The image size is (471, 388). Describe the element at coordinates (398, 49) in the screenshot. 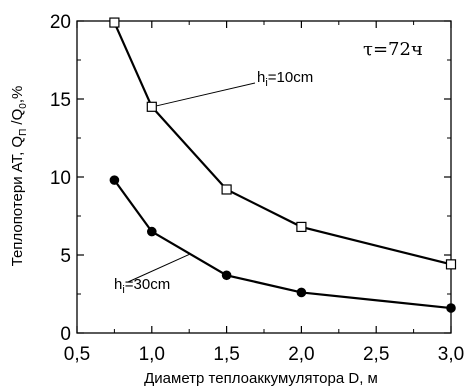

I see `tau-value: =72ч` at that location.